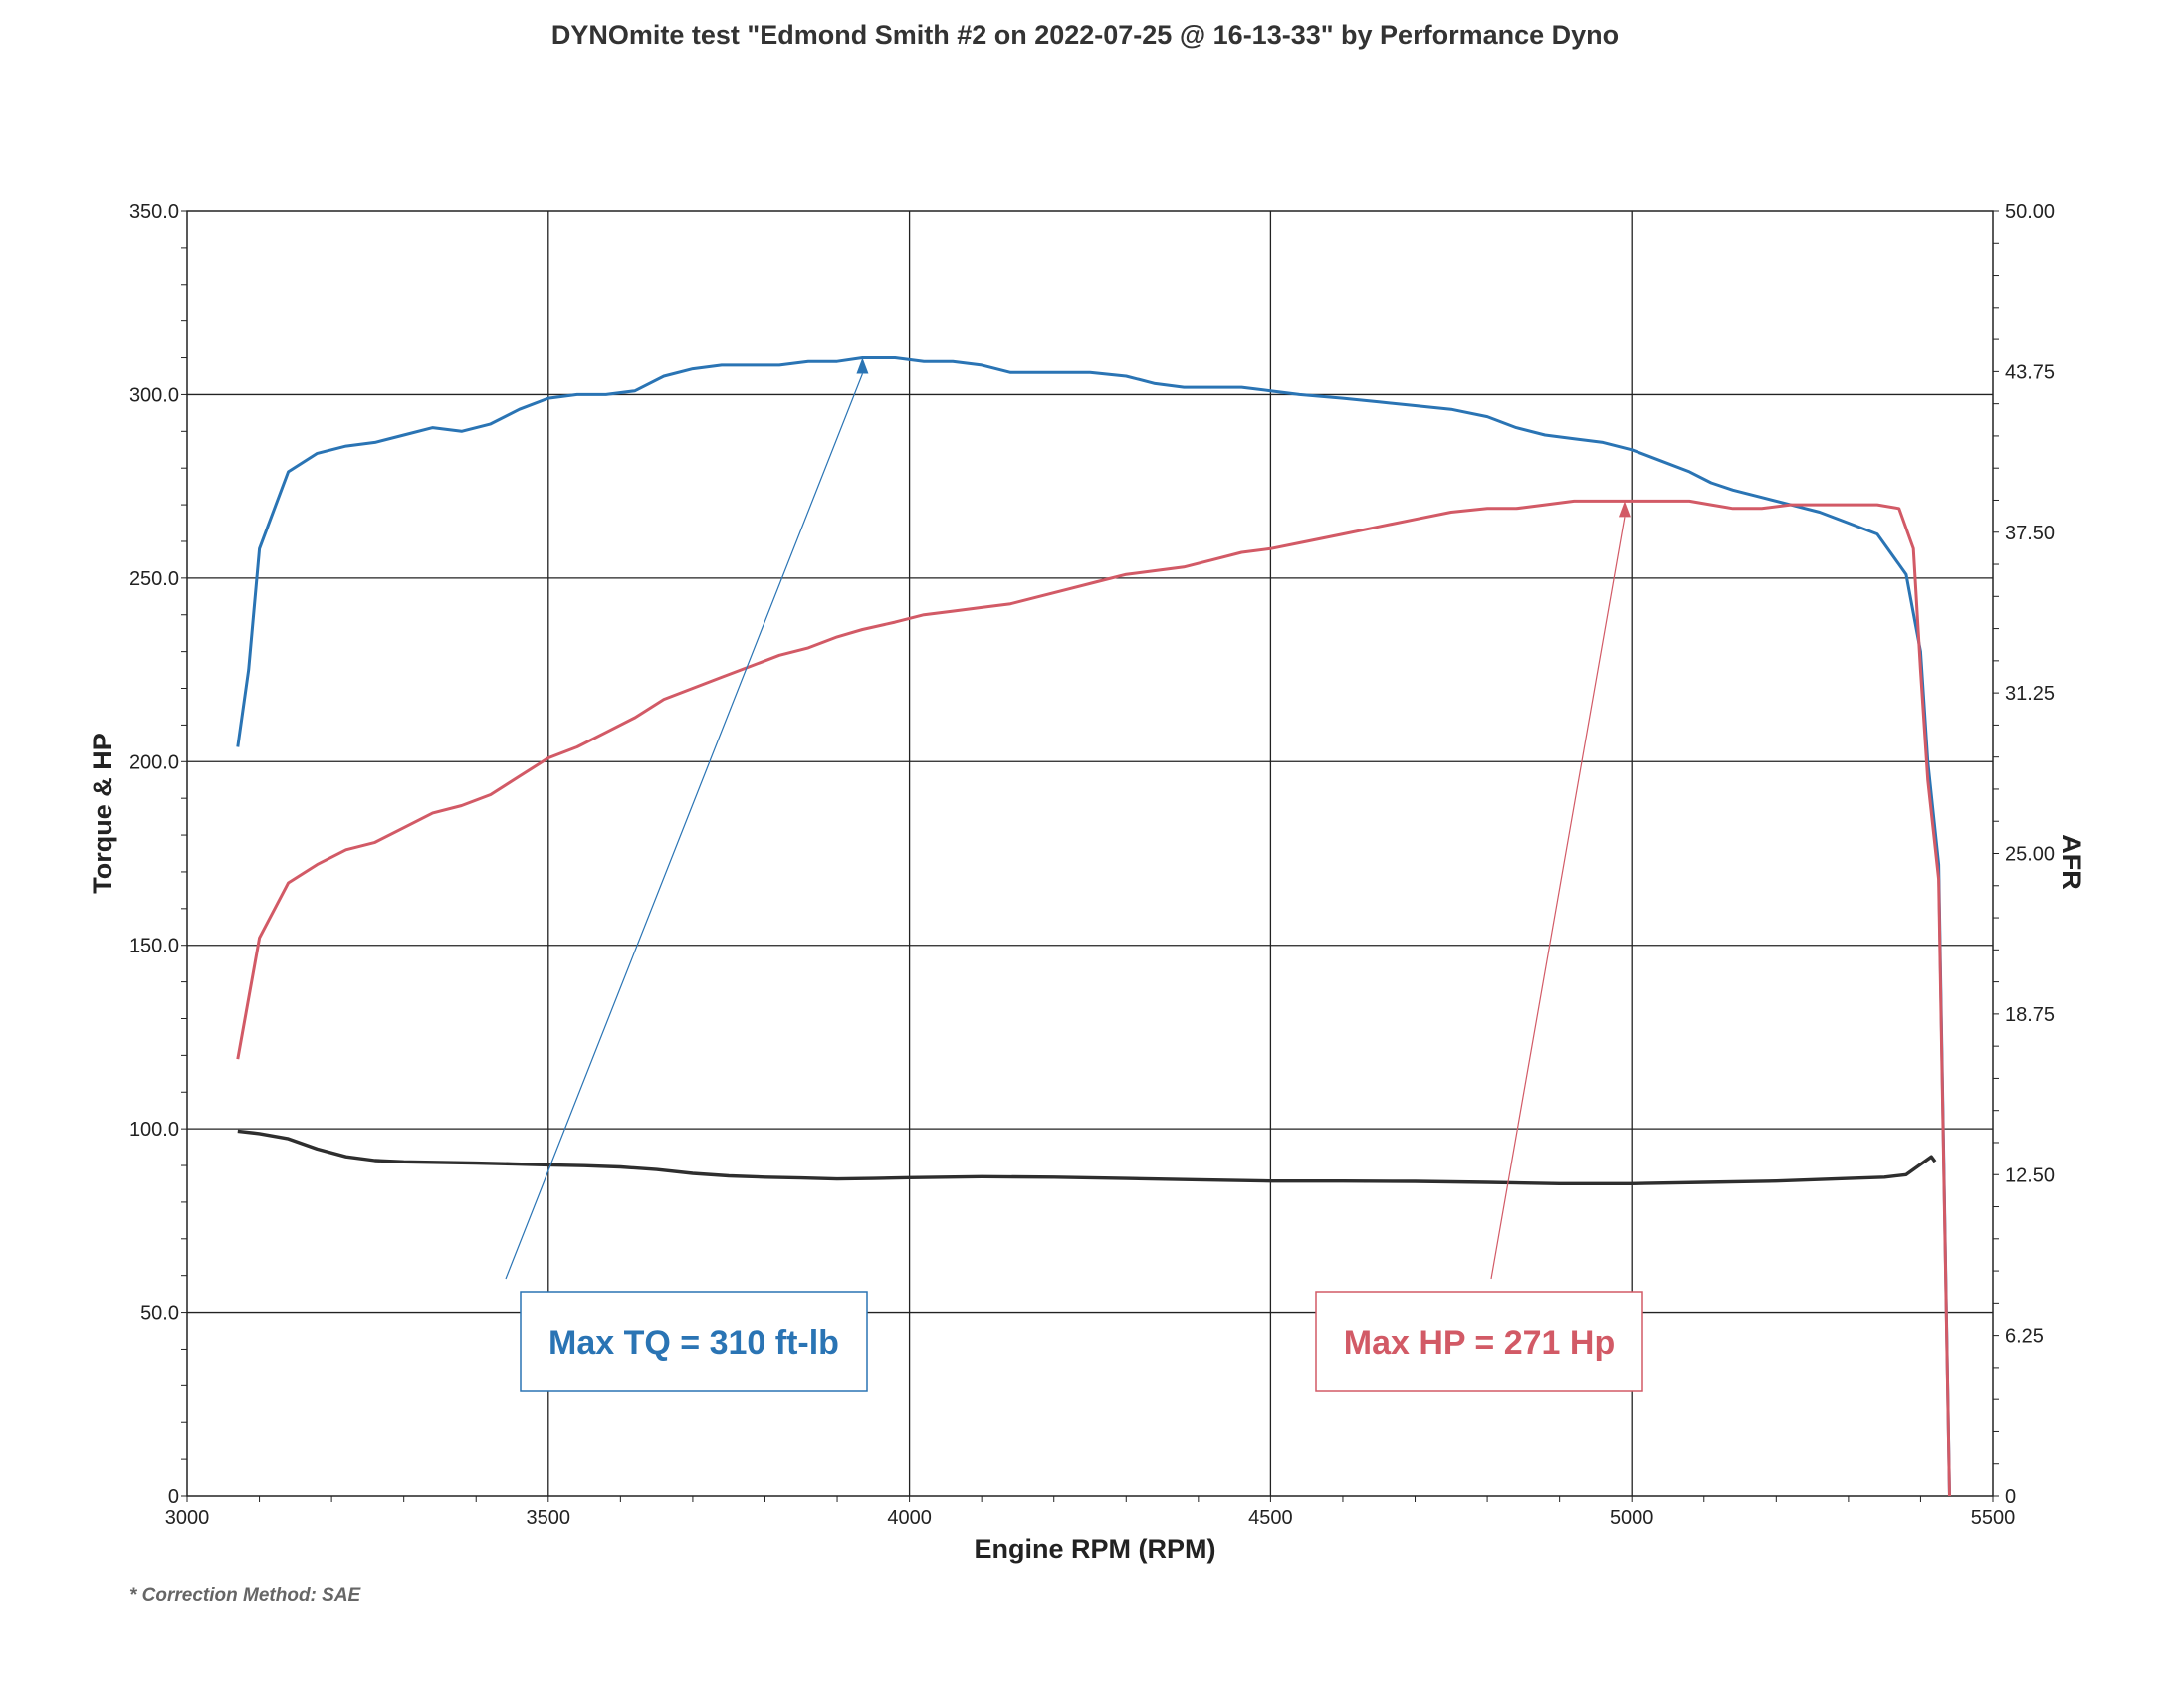 The width and height of the screenshot is (2184, 1692). I want to click on y2-tick-label: 43.75, so click(2030, 372).